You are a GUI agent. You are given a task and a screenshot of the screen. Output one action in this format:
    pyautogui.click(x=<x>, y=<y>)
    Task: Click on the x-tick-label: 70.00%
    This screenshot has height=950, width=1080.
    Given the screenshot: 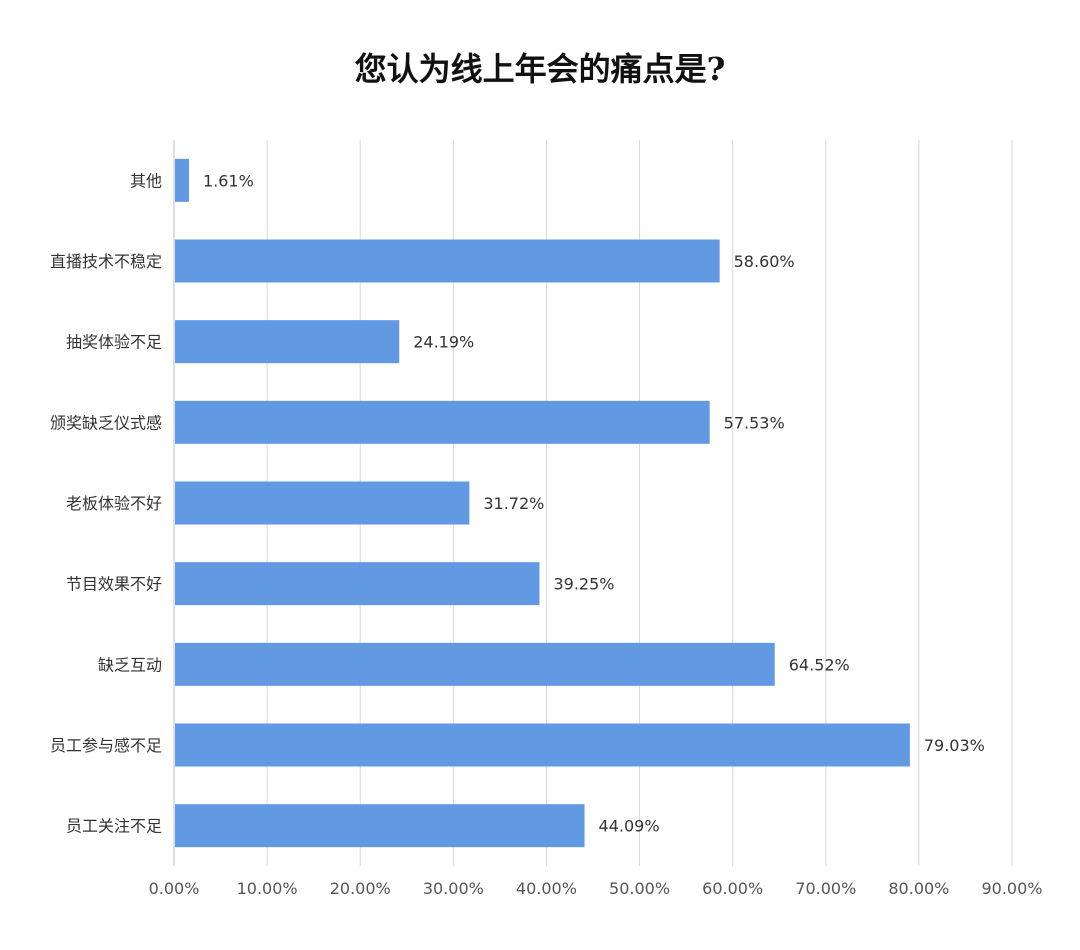 What is the action you would take?
    pyautogui.click(x=825, y=888)
    